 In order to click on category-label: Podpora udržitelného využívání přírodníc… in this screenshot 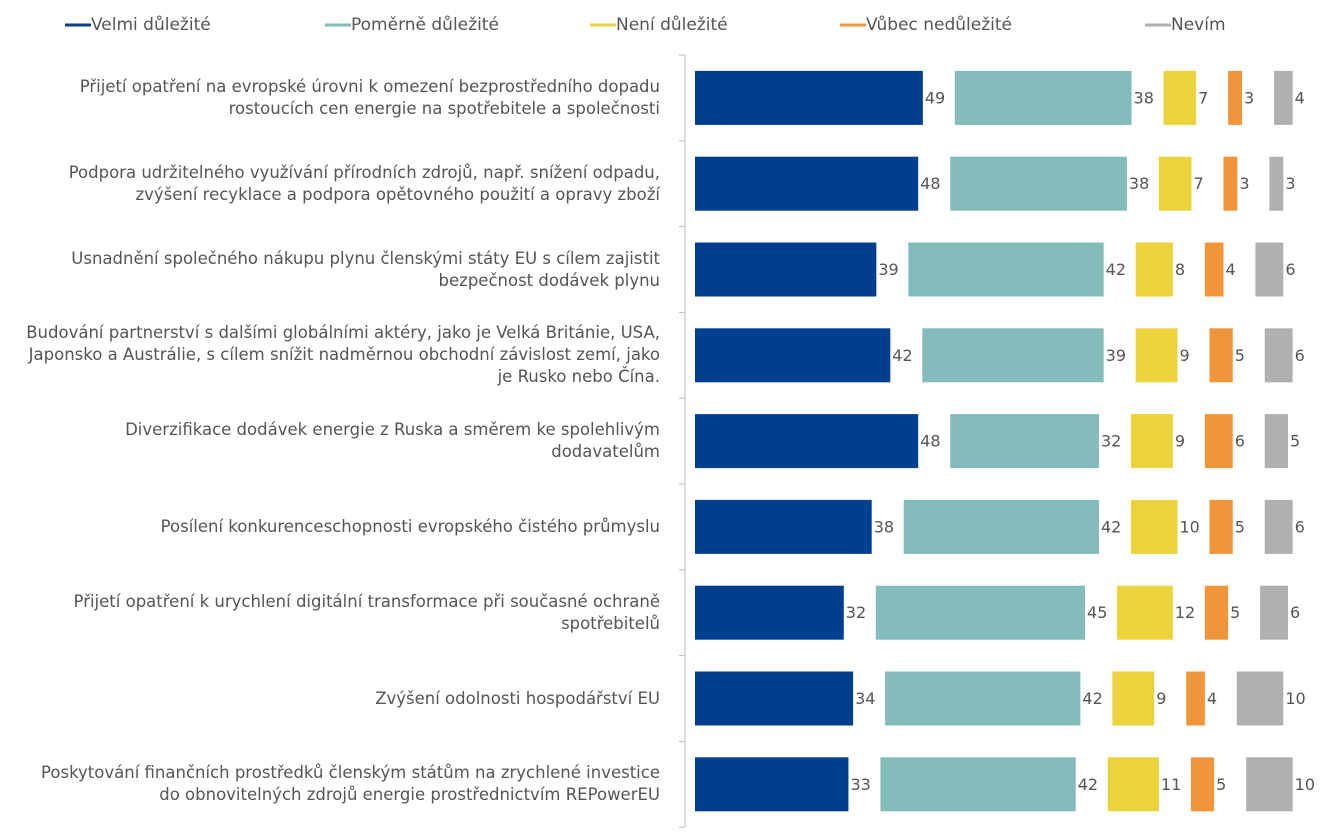, I will do `click(364, 183)`.